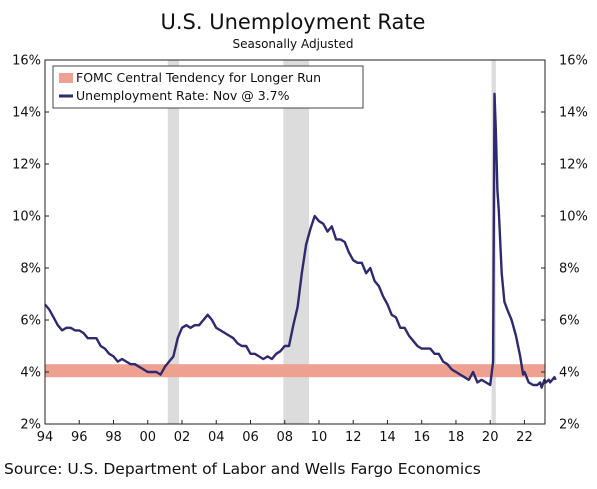  Describe the element at coordinates (387, 437) in the screenshot. I see `x-tick-label: 14` at that location.